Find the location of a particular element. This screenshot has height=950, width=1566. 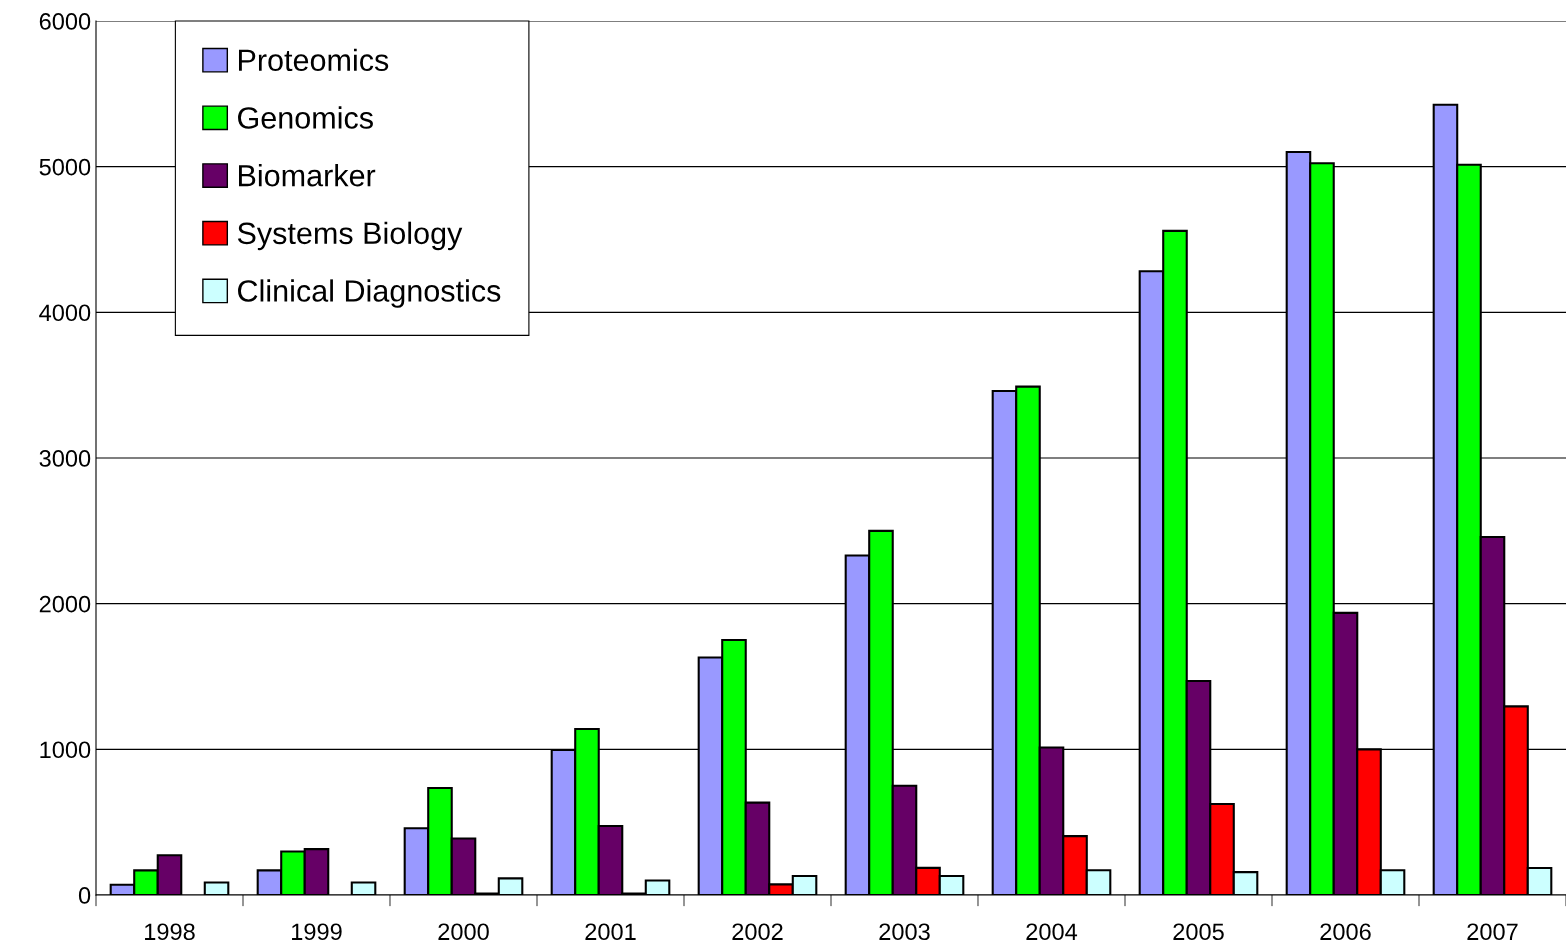

y-tick-label: 5000 is located at coordinates (65, 167).